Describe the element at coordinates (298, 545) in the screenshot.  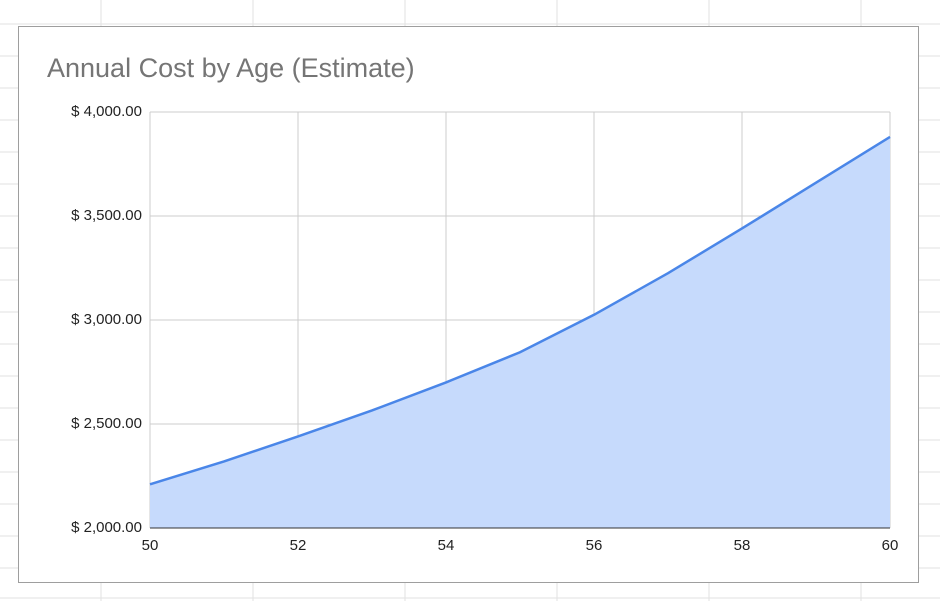
I see `x-tick-label: 52` at that location.